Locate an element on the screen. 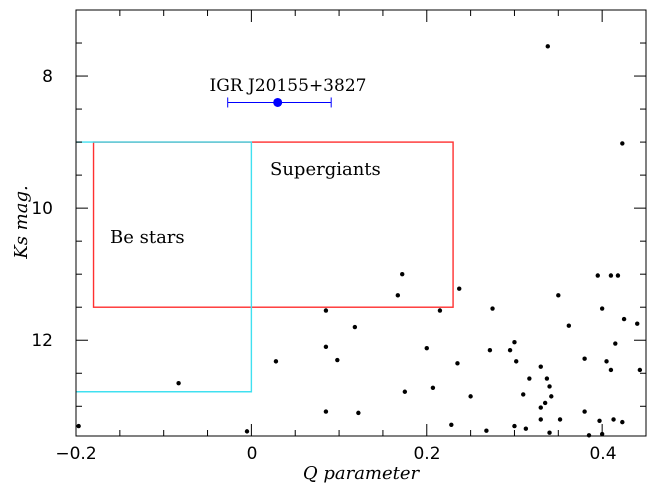  x-axis-label: Q parameter is located at coordinates (362, 473).